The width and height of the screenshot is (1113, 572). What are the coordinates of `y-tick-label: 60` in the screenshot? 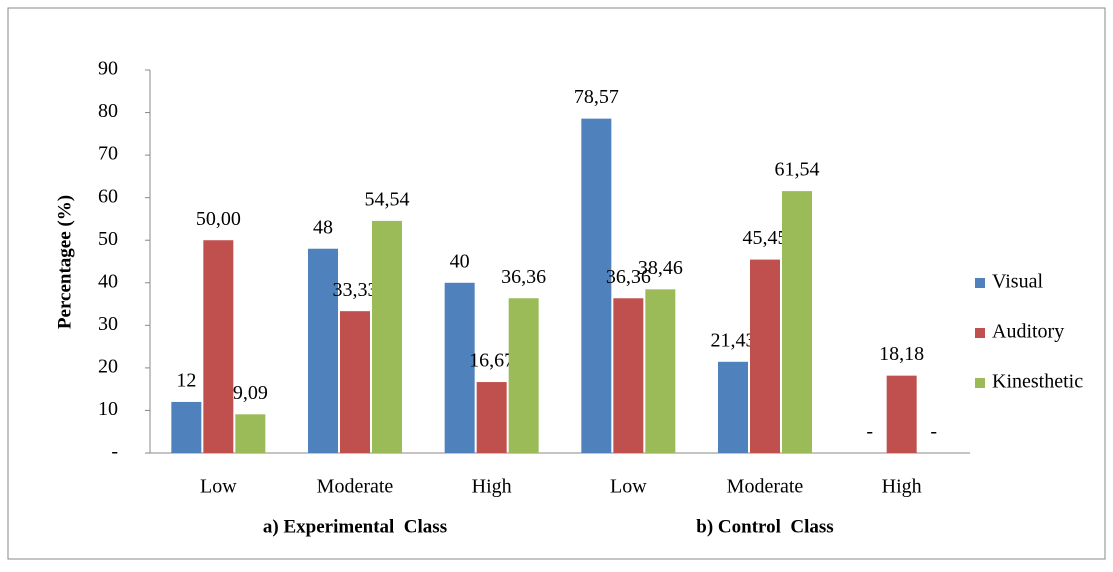 It's located at (108, 196).